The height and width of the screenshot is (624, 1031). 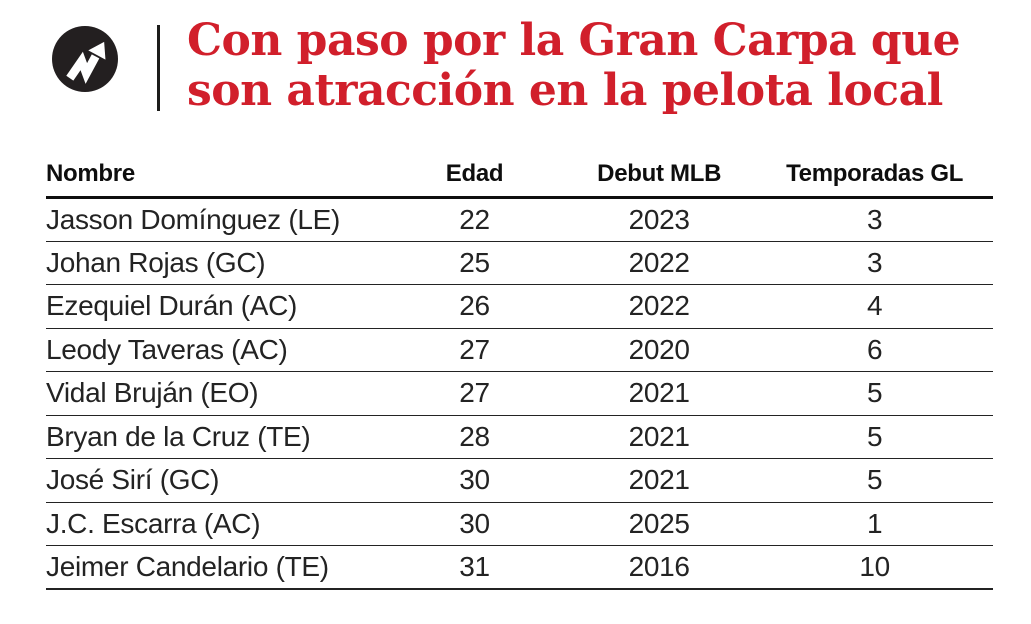 I want to click on table-row: Jasson Domínguez (LE) 22 2023 3, so click(x=519, y=219).